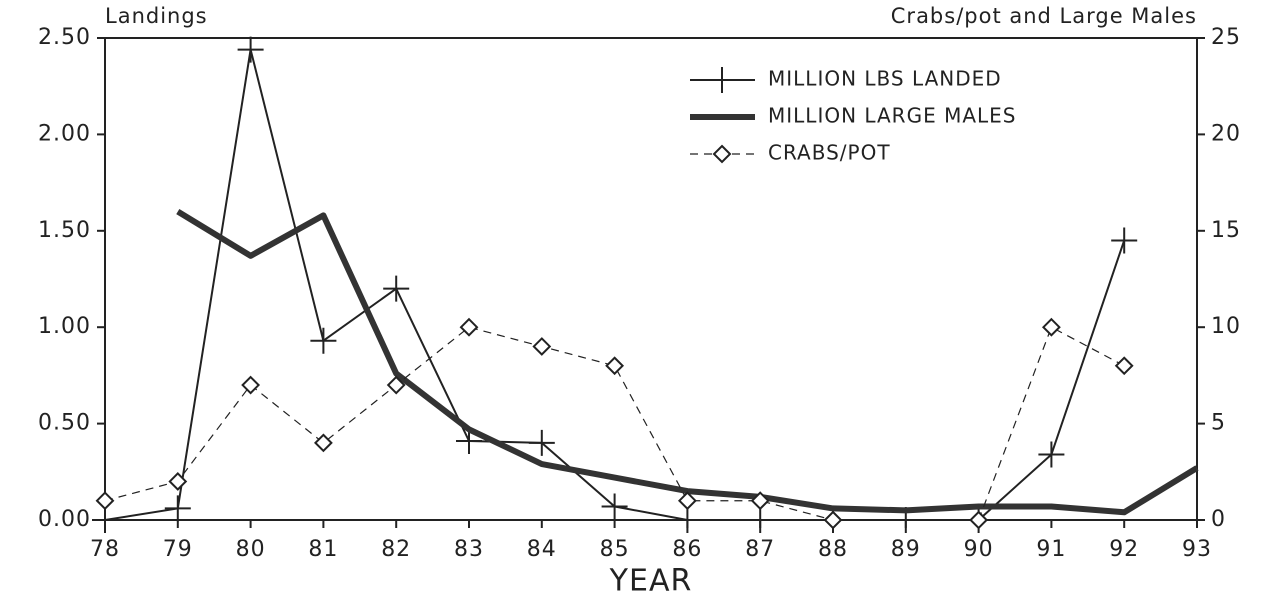 This screenshot has height=597, width=1269. What do you see at coordinates (885, 79) in the screenshot?
I see `legend-label: MILLION LBS LANDED` at bounding box center [885, 79].